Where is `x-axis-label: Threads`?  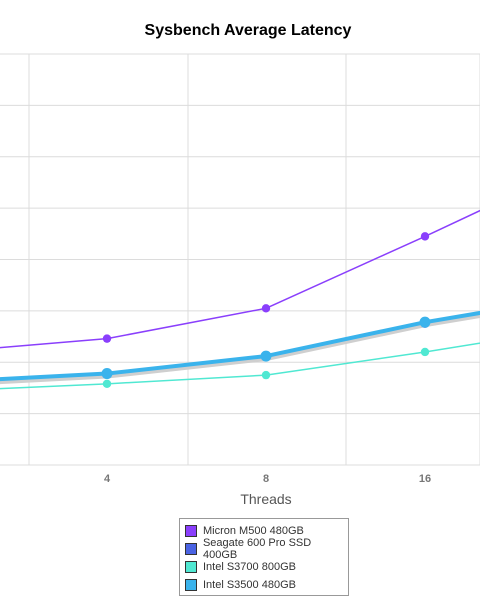
x-axis-label: Threads is located at coordinates (265, 499).